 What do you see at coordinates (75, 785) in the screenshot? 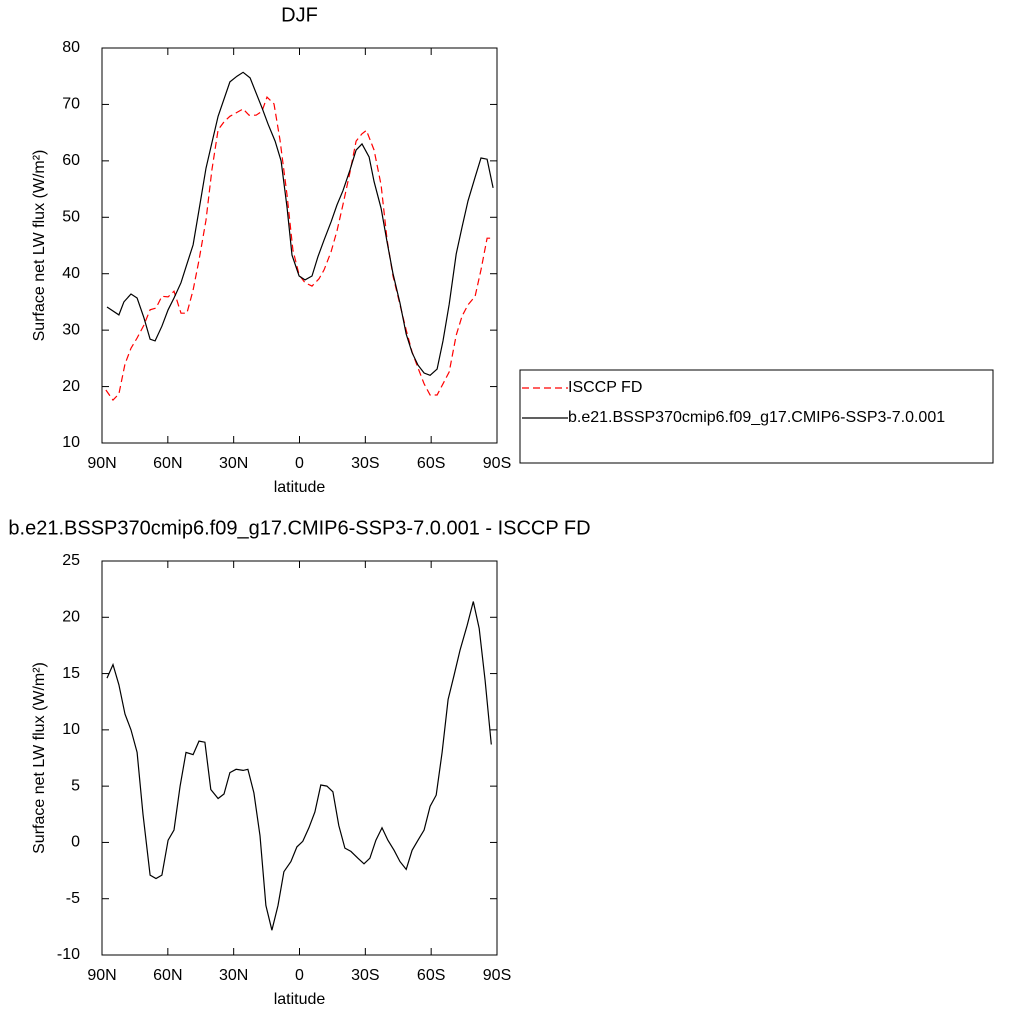
I see `y-tick-label: 5` at bounding box center [75, 785].